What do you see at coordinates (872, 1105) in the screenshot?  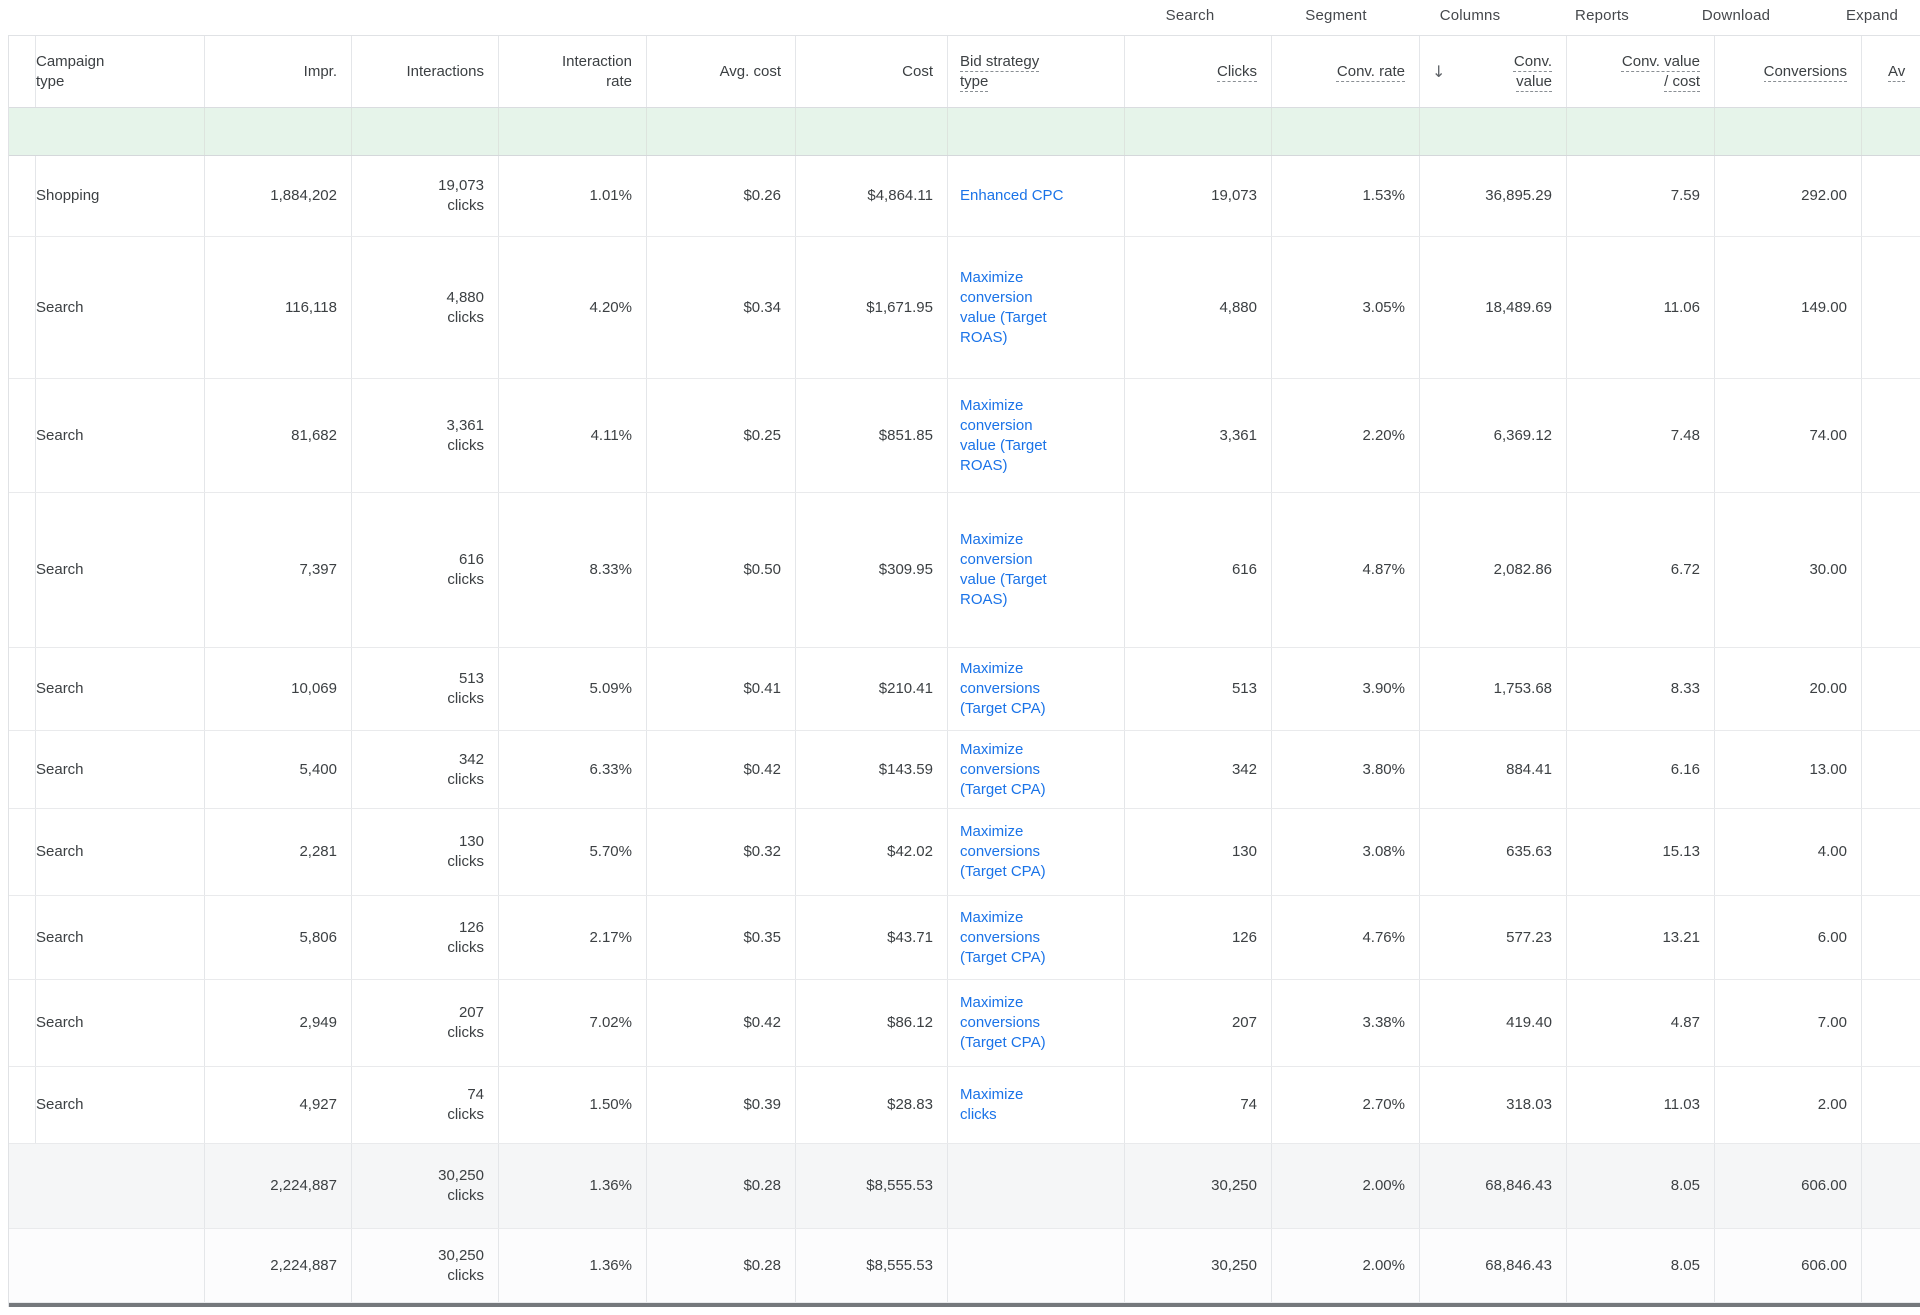 I see `cell-cost: $28.83` at bounding box center [872, 1105].